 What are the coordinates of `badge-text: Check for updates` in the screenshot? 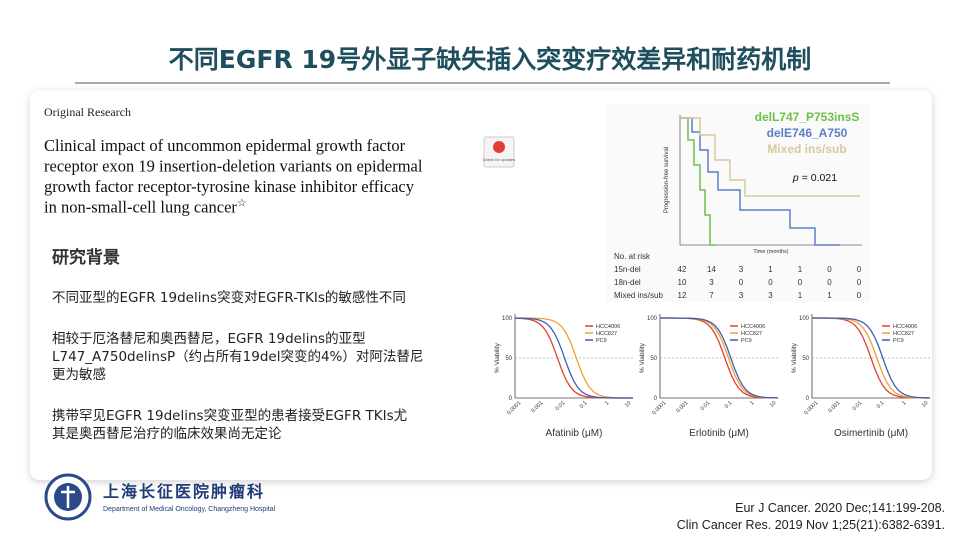 It's located at (499, 159).